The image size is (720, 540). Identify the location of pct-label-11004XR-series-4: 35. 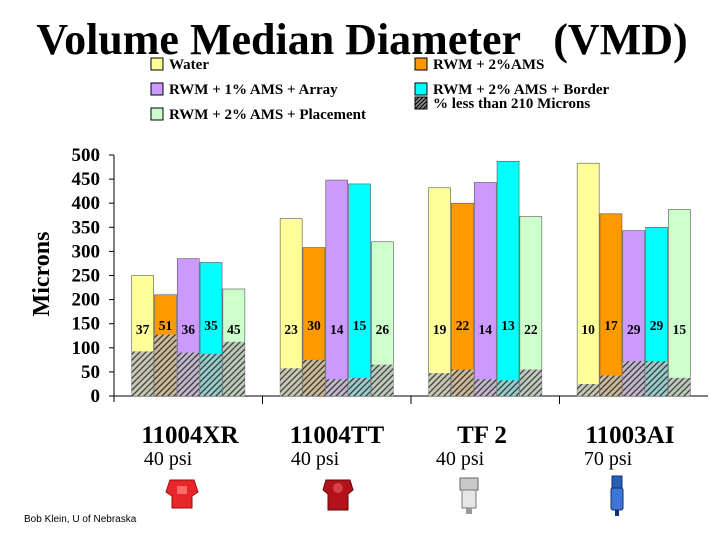
(211, 325).